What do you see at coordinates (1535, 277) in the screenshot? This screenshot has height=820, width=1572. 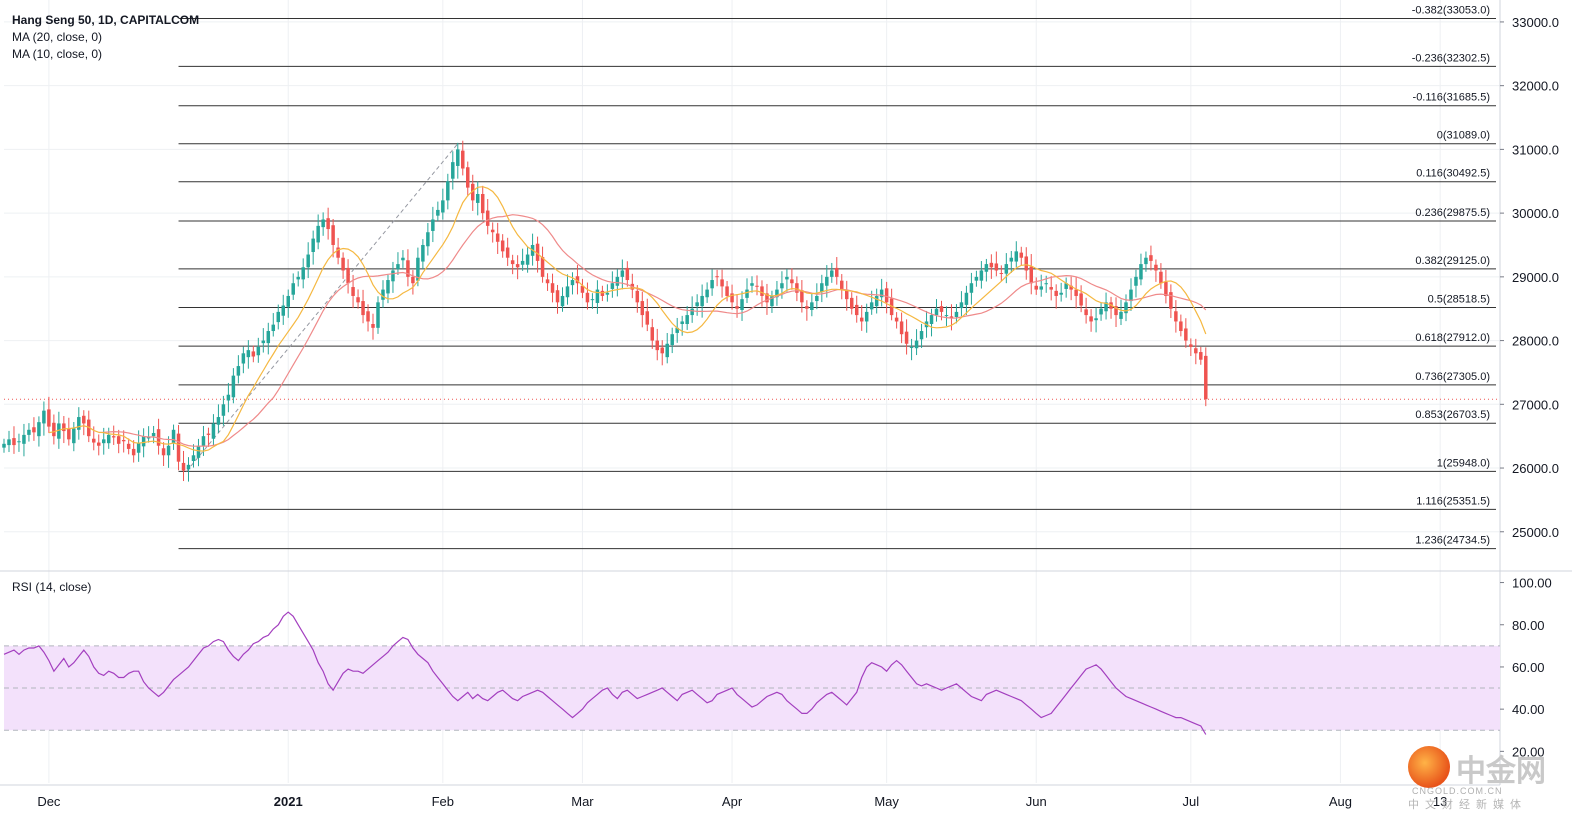 I see `price-tick-label-4: 29000.0` at bounding box center [1535, 277].